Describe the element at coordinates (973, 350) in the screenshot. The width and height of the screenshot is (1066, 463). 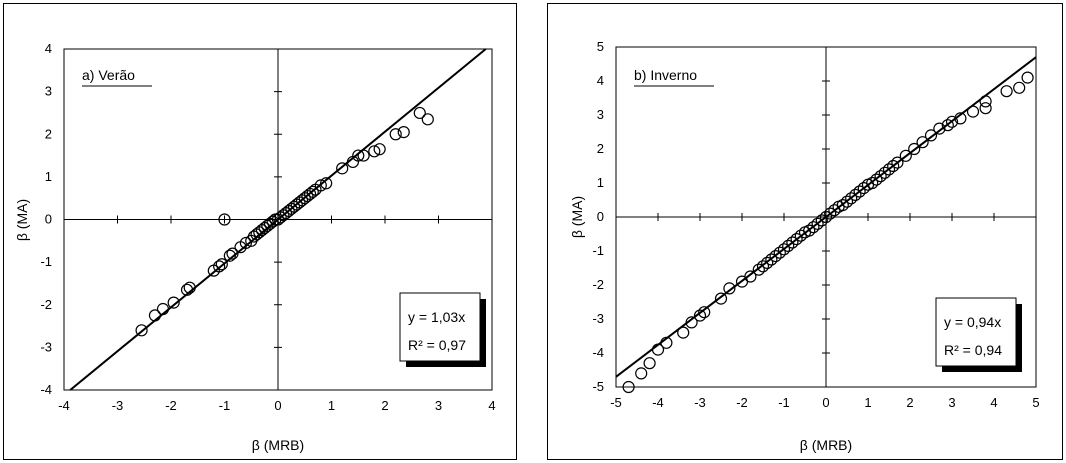
I see `fit-r-squared: R² = 0,94` at that location.